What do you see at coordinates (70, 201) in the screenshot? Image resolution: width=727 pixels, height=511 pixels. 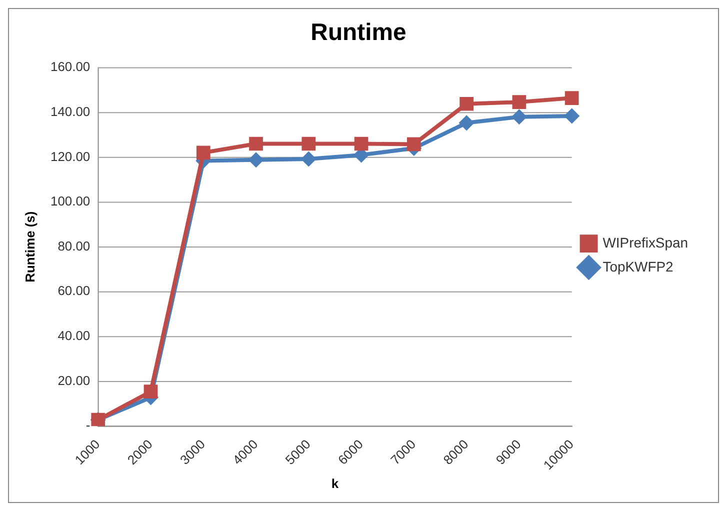 I see `y-tick-label: 100.00` at bounding box center [70, 201].